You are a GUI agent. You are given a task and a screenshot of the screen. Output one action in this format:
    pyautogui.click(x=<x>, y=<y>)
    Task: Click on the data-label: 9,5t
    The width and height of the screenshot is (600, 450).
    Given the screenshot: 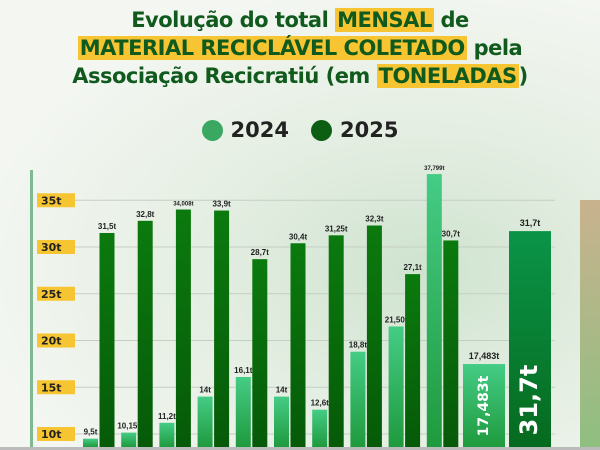 What is the action you would take?
    pyautogui.click(x=91, y=432)
    